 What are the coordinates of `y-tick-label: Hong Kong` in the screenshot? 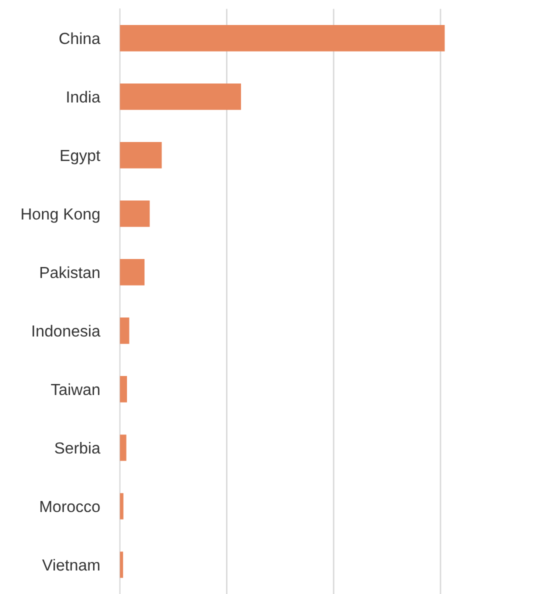 It's located at (61, 215).